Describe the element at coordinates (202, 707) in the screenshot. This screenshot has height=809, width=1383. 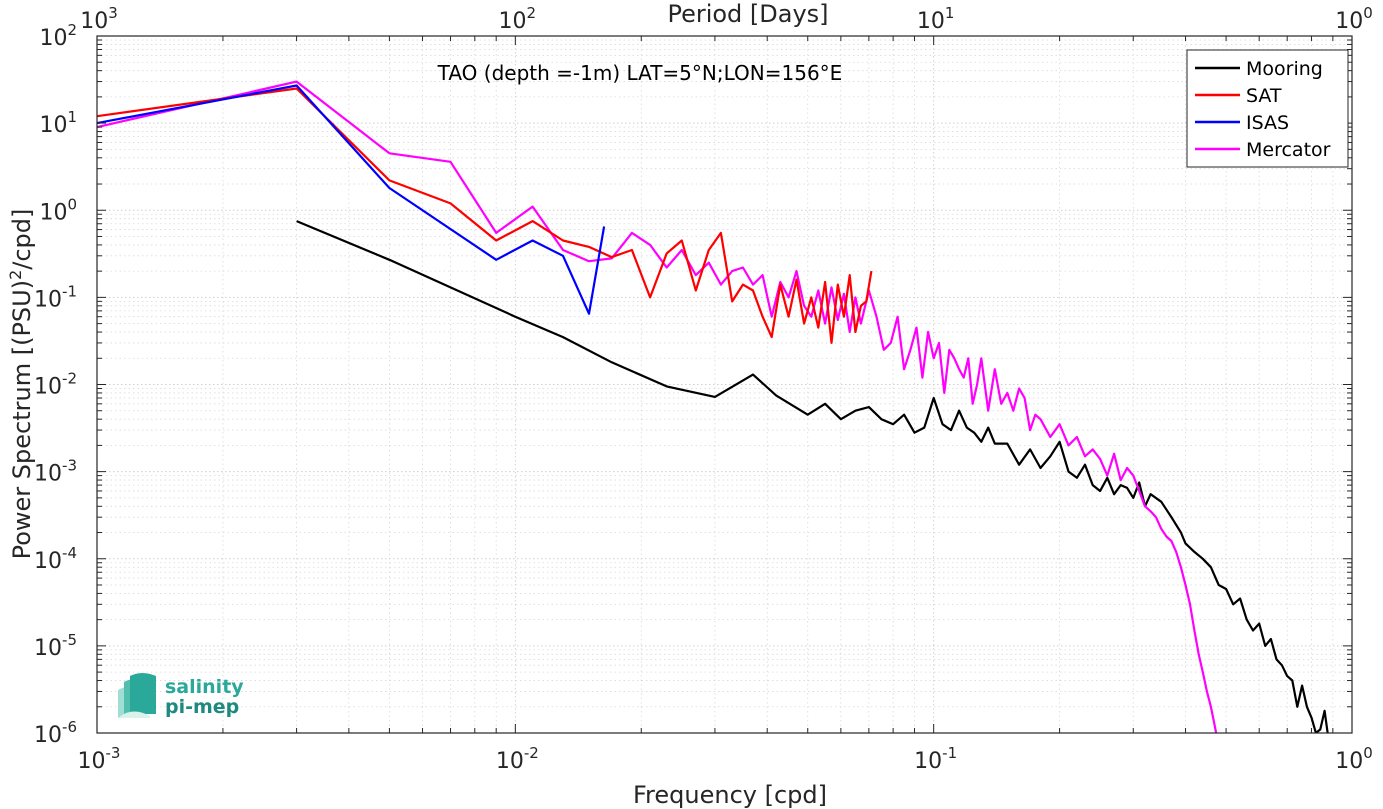
I see `logo-line2: pi-mep` at that location.